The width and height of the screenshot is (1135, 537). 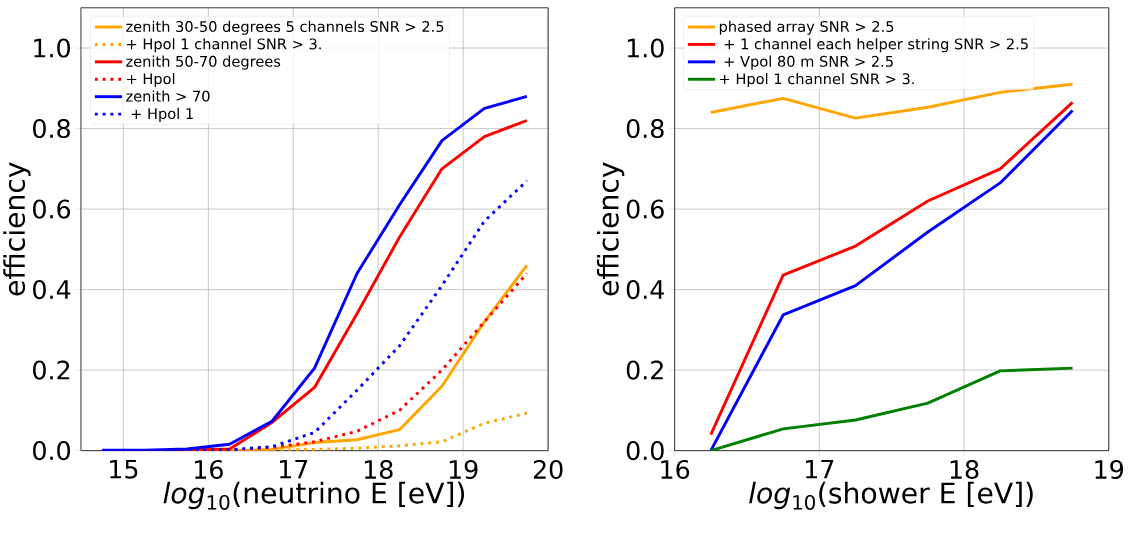 I want to click on x-tick-label: 15, so click(x=124, y=469).